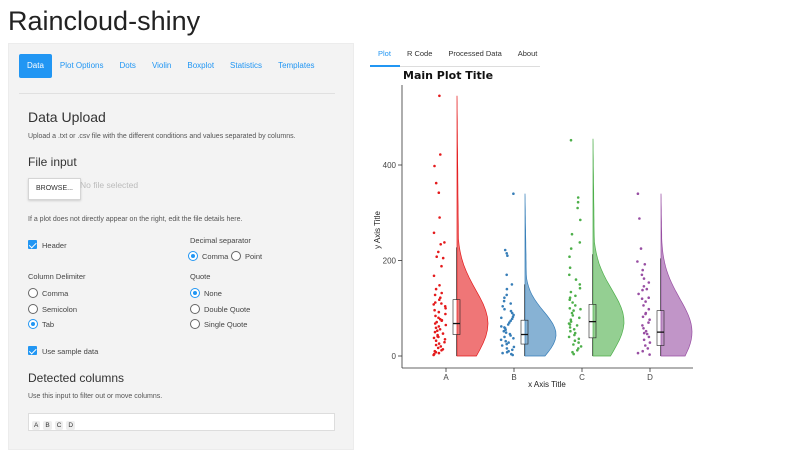  Describe the element at coordinates (527, 53) in the screenshot. I see `tab-about: About` at that location.